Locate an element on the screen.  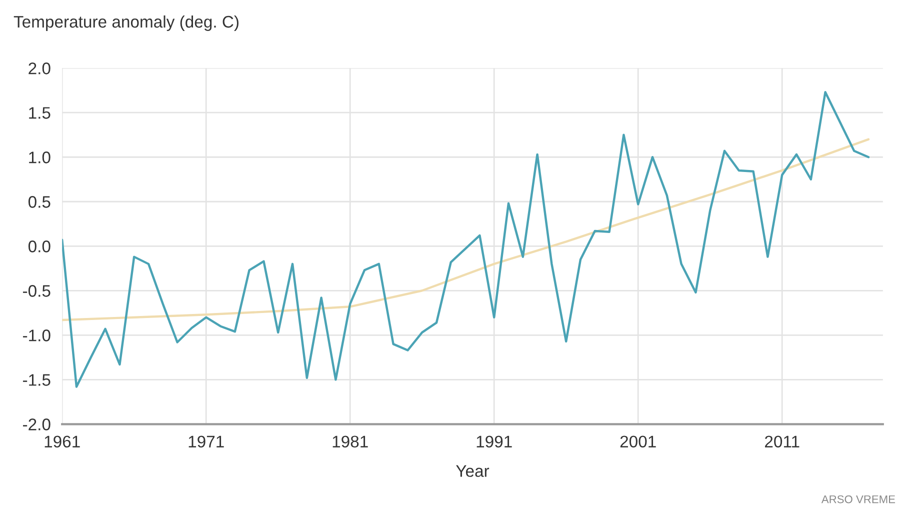
x-tick-label: 1961 is located at coordinates (62, 442).